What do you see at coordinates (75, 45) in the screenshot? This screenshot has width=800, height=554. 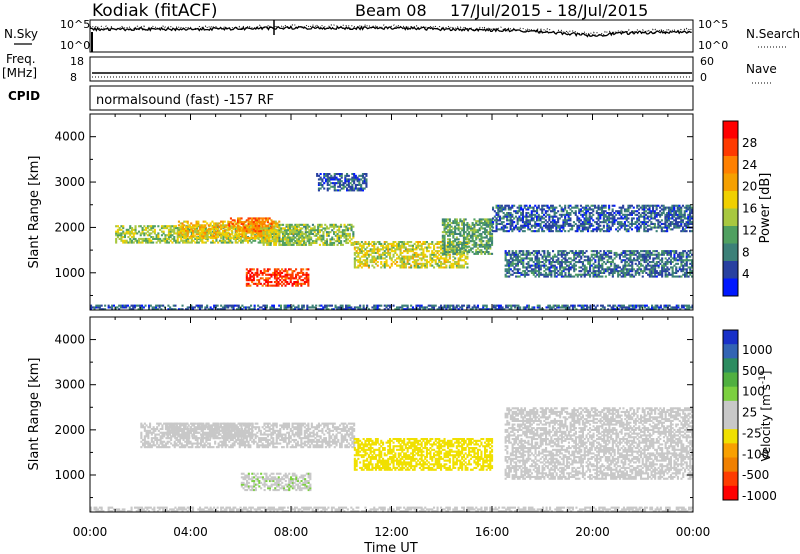 I see `nsky-tick-bottom: 10^0` at bounding box center [75, 45].